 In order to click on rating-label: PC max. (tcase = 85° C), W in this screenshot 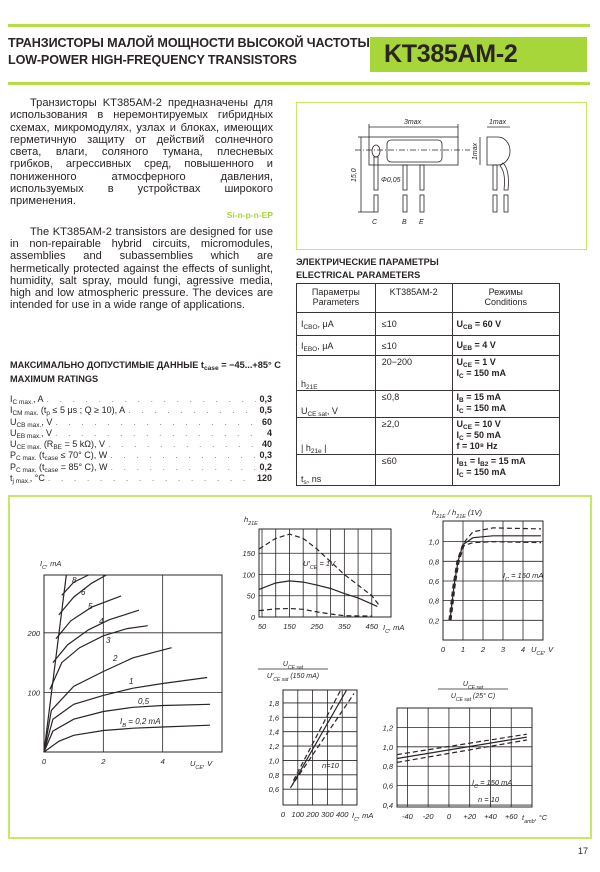, I will do `click(59, 467)`.